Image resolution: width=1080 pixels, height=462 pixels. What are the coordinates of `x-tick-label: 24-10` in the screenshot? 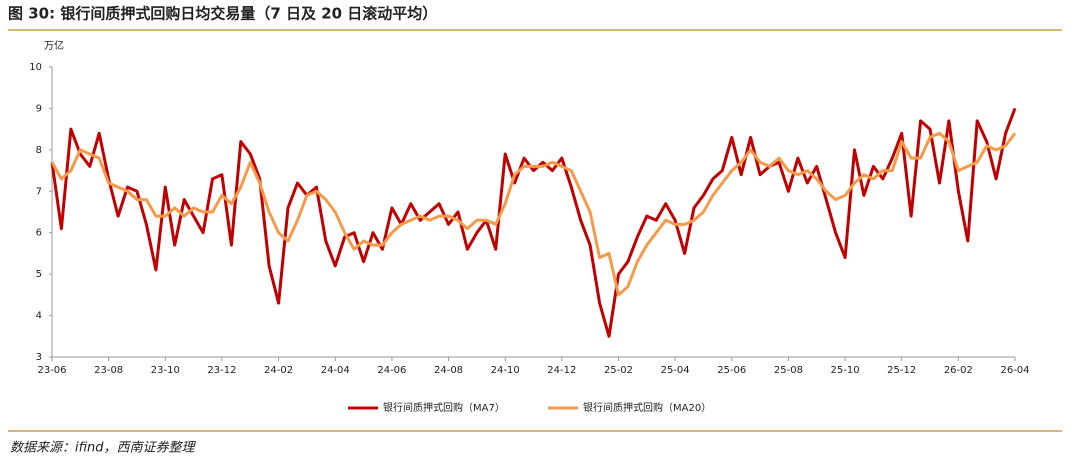 It's located at (505, 370).